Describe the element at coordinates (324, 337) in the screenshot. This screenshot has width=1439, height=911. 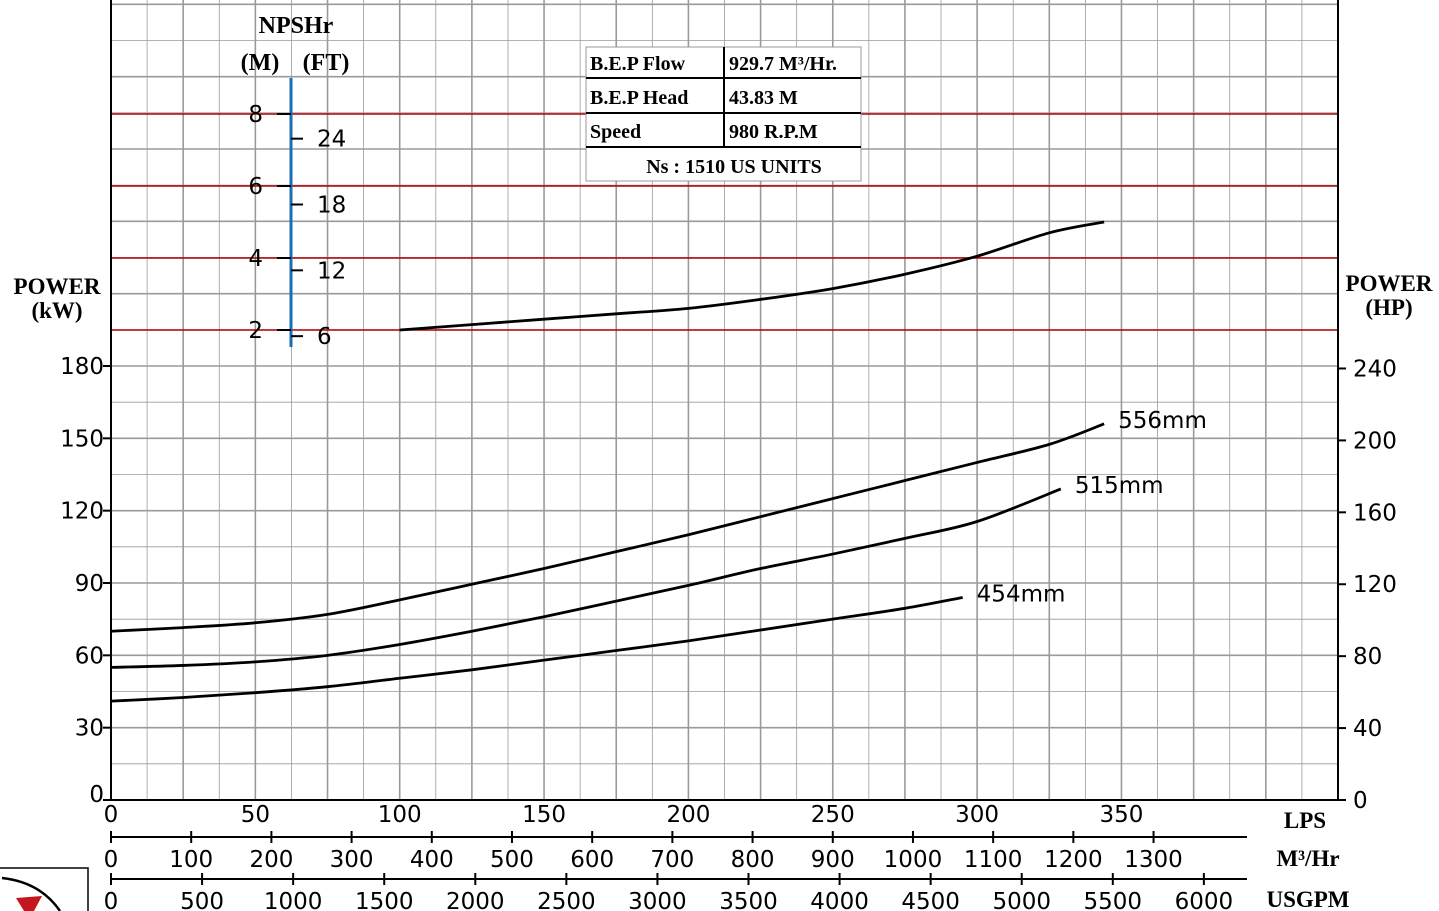
I see `npsh-ft-label: 6` at that location.